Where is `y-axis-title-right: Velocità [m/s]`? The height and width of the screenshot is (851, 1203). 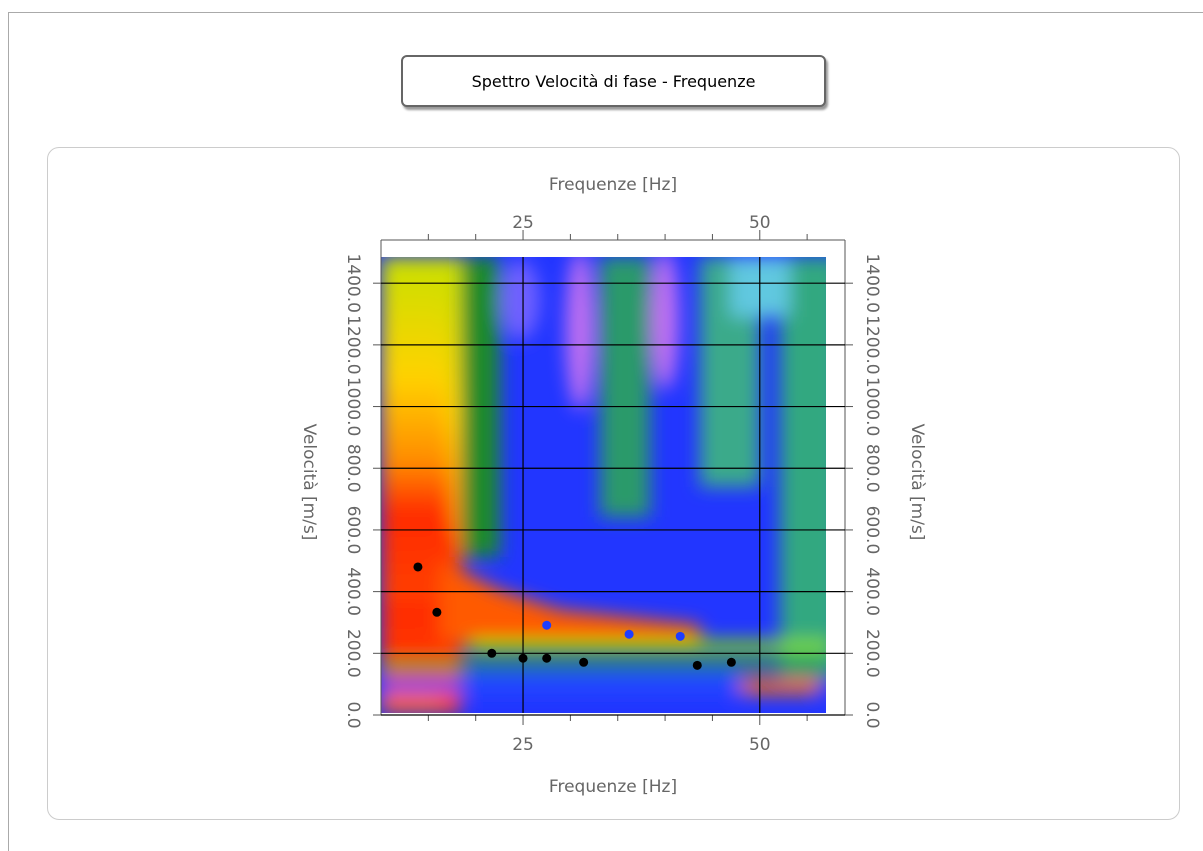 y-axis-title-right: Velocità [m/s] is located at coordinates (917, 482).